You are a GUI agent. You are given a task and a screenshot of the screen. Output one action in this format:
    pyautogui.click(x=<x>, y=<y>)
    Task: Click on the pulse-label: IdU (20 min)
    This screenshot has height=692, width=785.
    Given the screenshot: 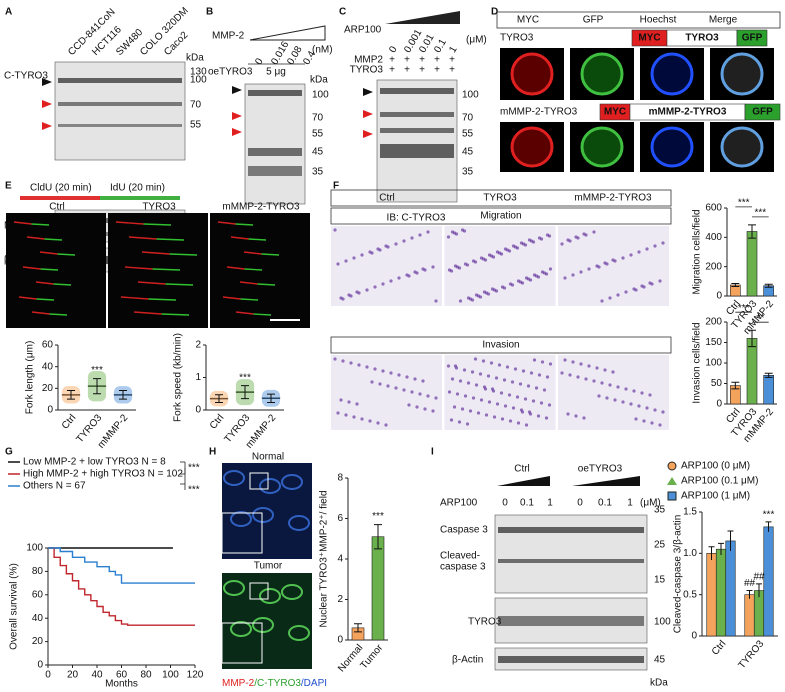 What is the action you would take?
    pyautogui.click(x=137, y=188)
    